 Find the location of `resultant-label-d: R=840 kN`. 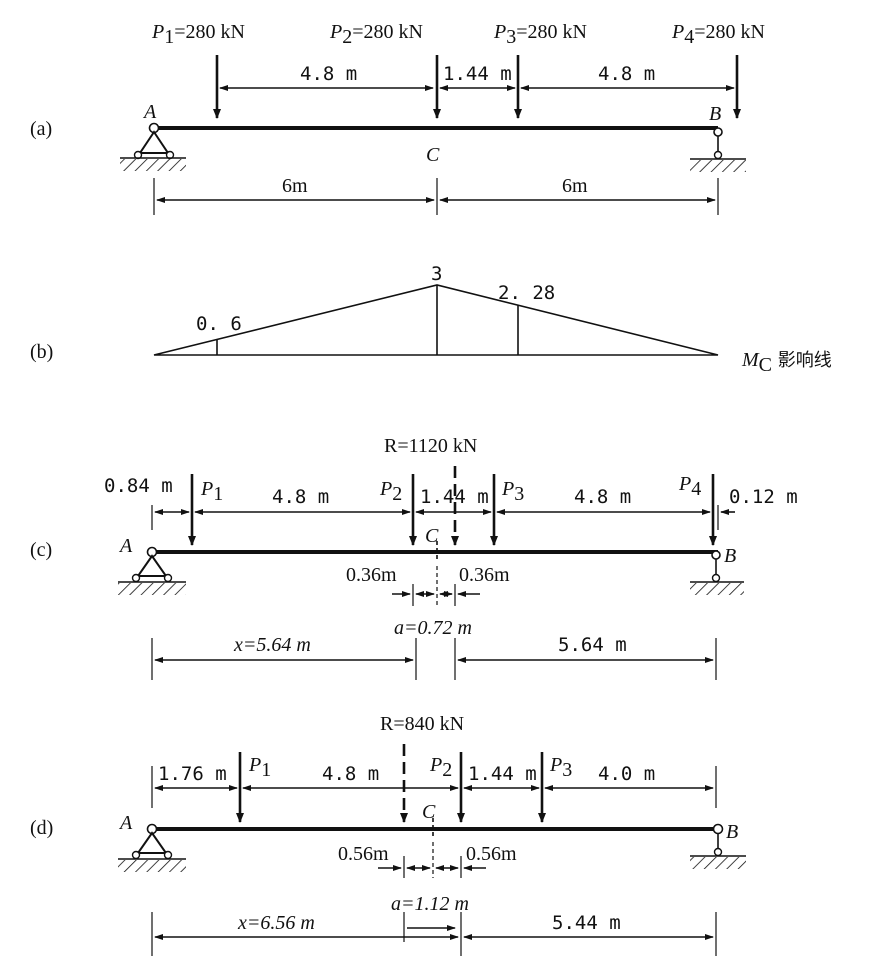

resultant-label-d: R=840 kN is located at coordinates (422, 724).